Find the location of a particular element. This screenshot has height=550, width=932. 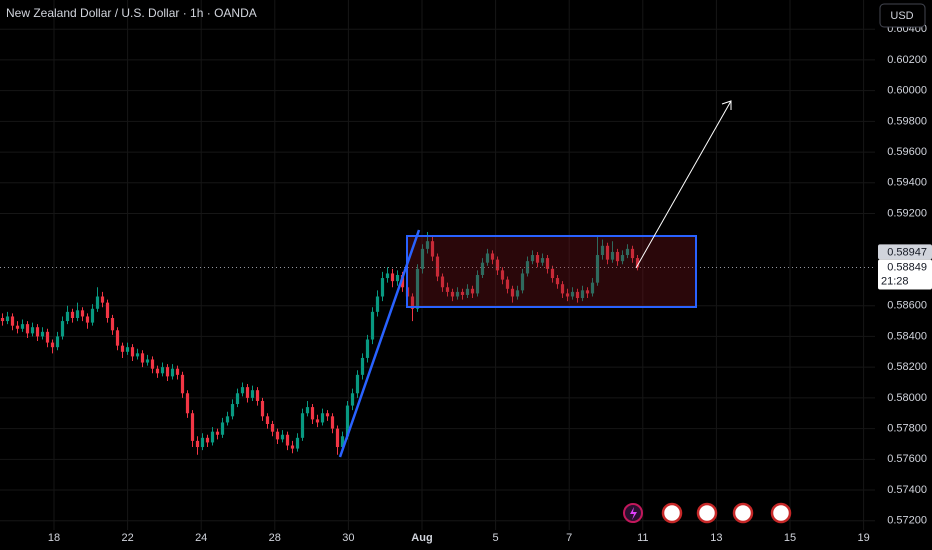

currency-button is located at coordinates (902, 15).